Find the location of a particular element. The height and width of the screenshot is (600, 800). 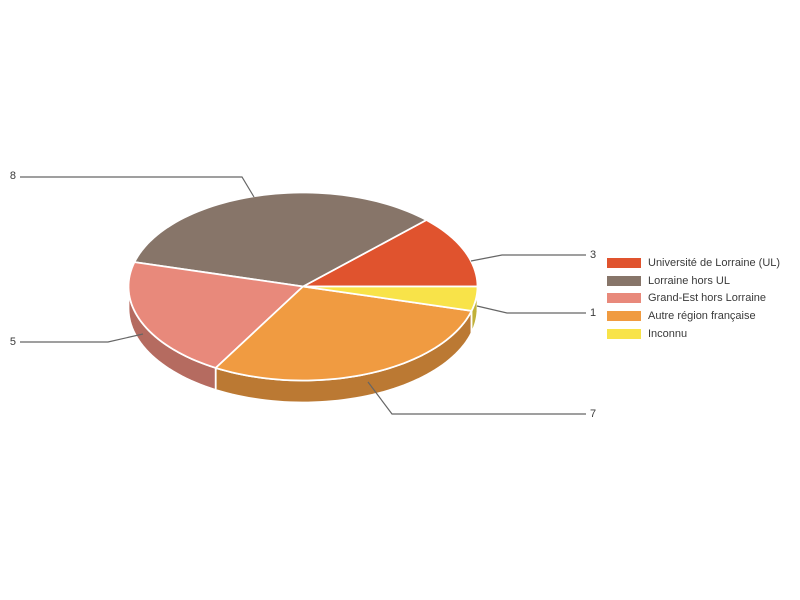

legend-label: Autre région française is located at coordinates (702, 315).